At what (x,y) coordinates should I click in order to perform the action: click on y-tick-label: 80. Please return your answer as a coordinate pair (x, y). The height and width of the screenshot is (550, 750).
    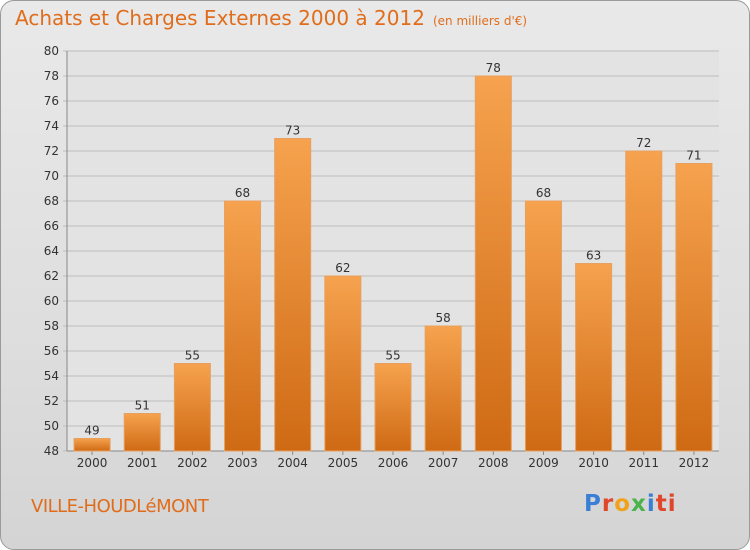
    Looking at the image, I should click on (51, 51).